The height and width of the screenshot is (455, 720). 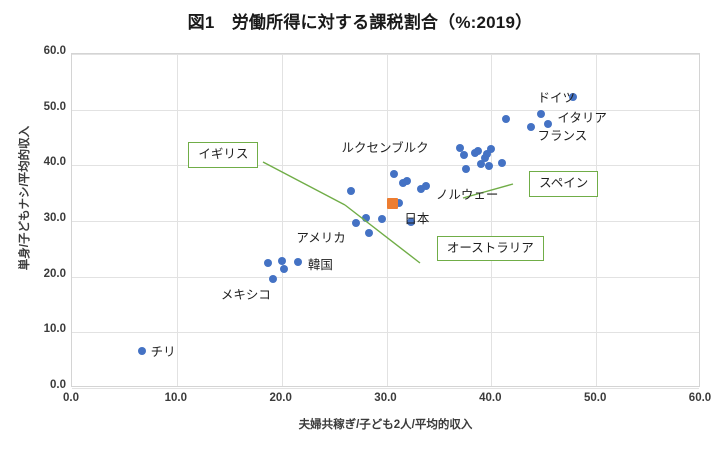 What do you see at coordinates (245, 295) in the screenshot?
I see `data-point-label: メキシコ` at bounding box center [245, 295].